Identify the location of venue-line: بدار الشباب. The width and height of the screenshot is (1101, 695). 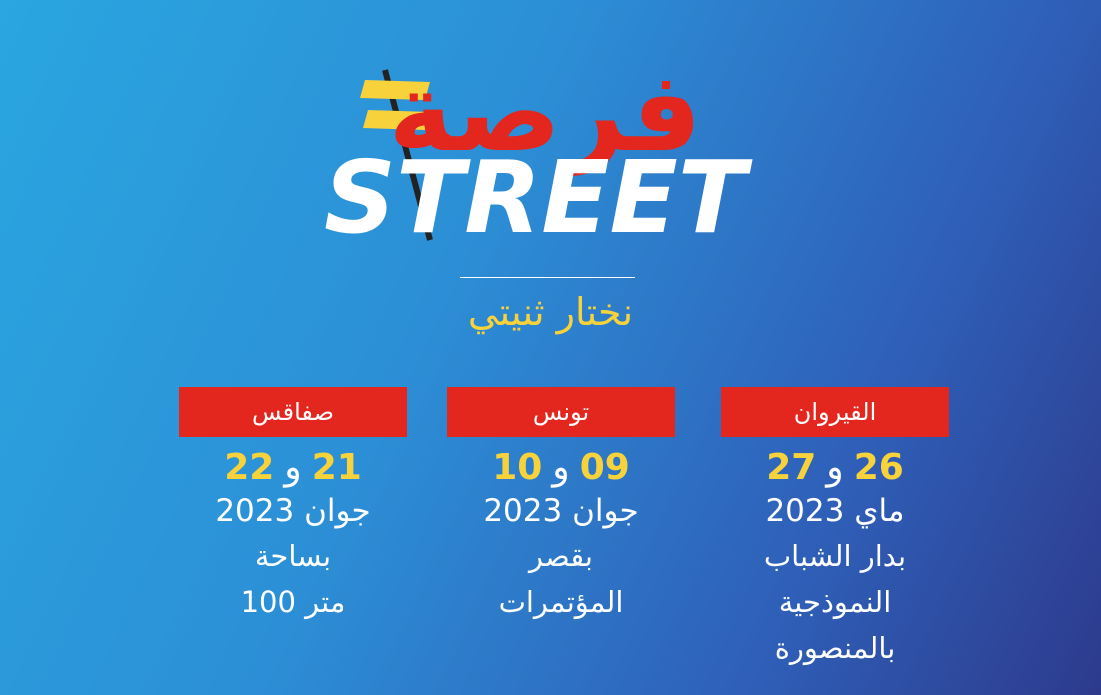
(835, 556).